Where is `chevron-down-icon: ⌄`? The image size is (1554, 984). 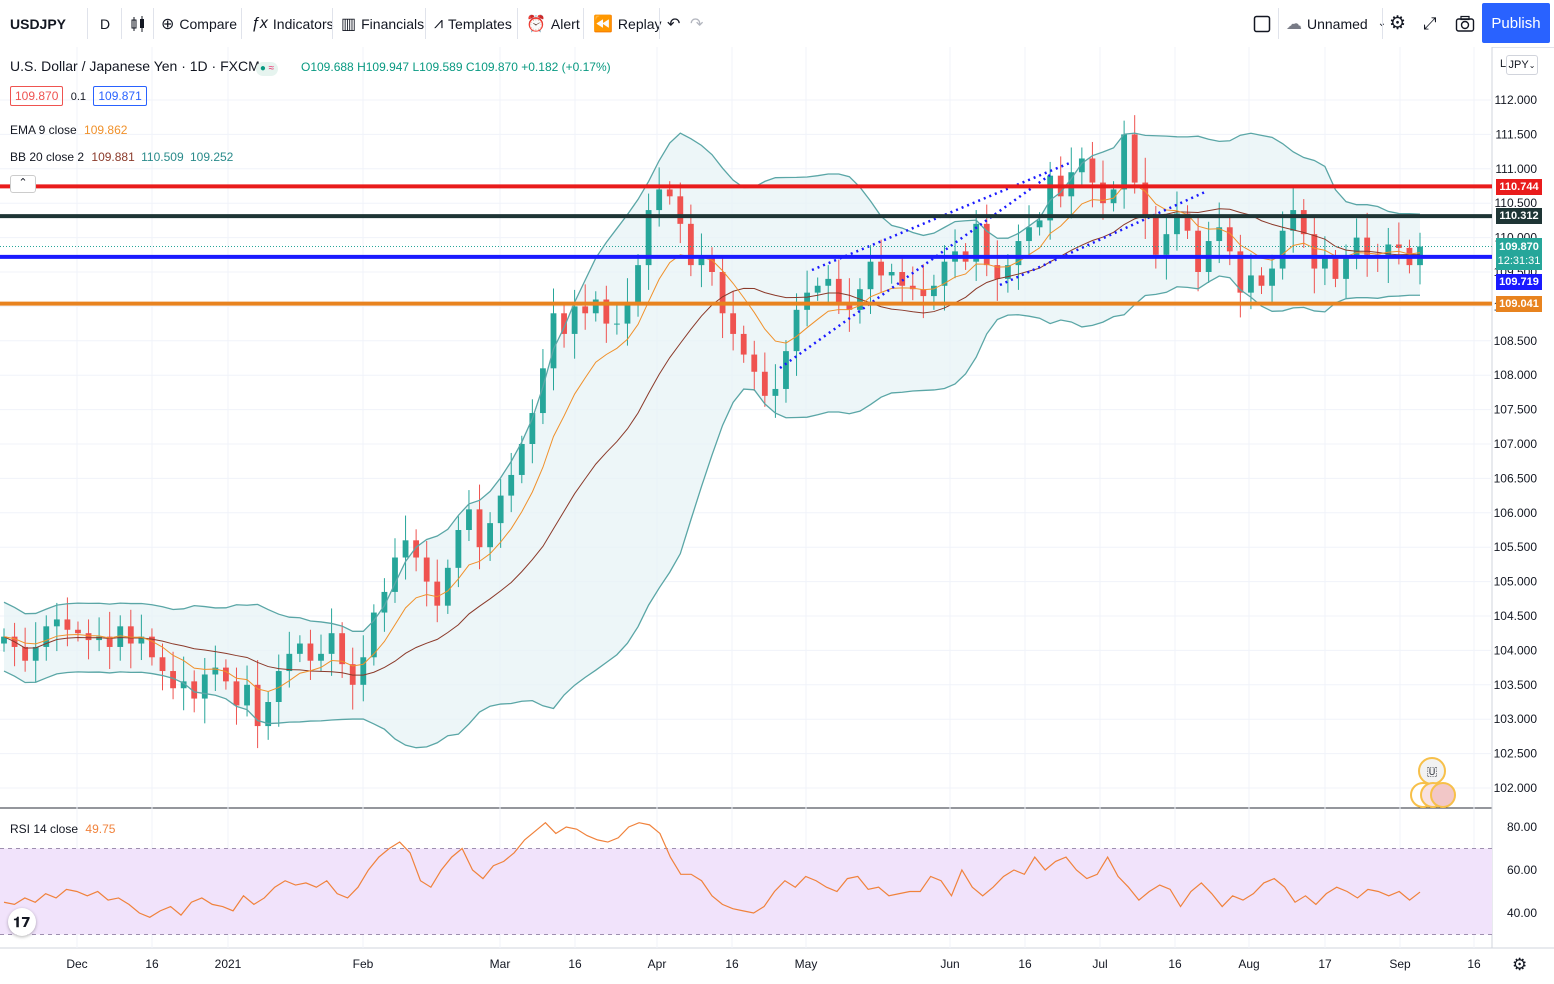
chevron-down-icon: ⌄ is located at coordinates (1382, 23).